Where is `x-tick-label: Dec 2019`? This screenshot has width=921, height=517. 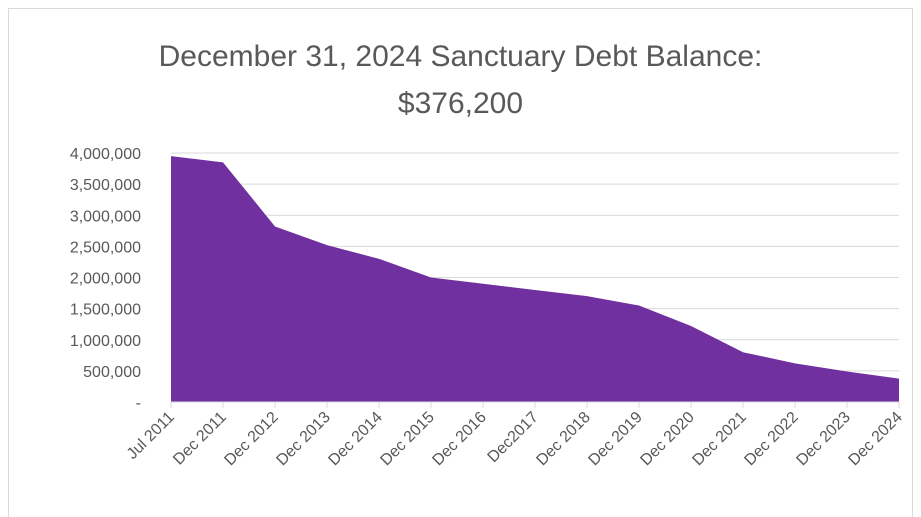 x-tick-label: Dec 2019 is located at coordinates (615, 439).